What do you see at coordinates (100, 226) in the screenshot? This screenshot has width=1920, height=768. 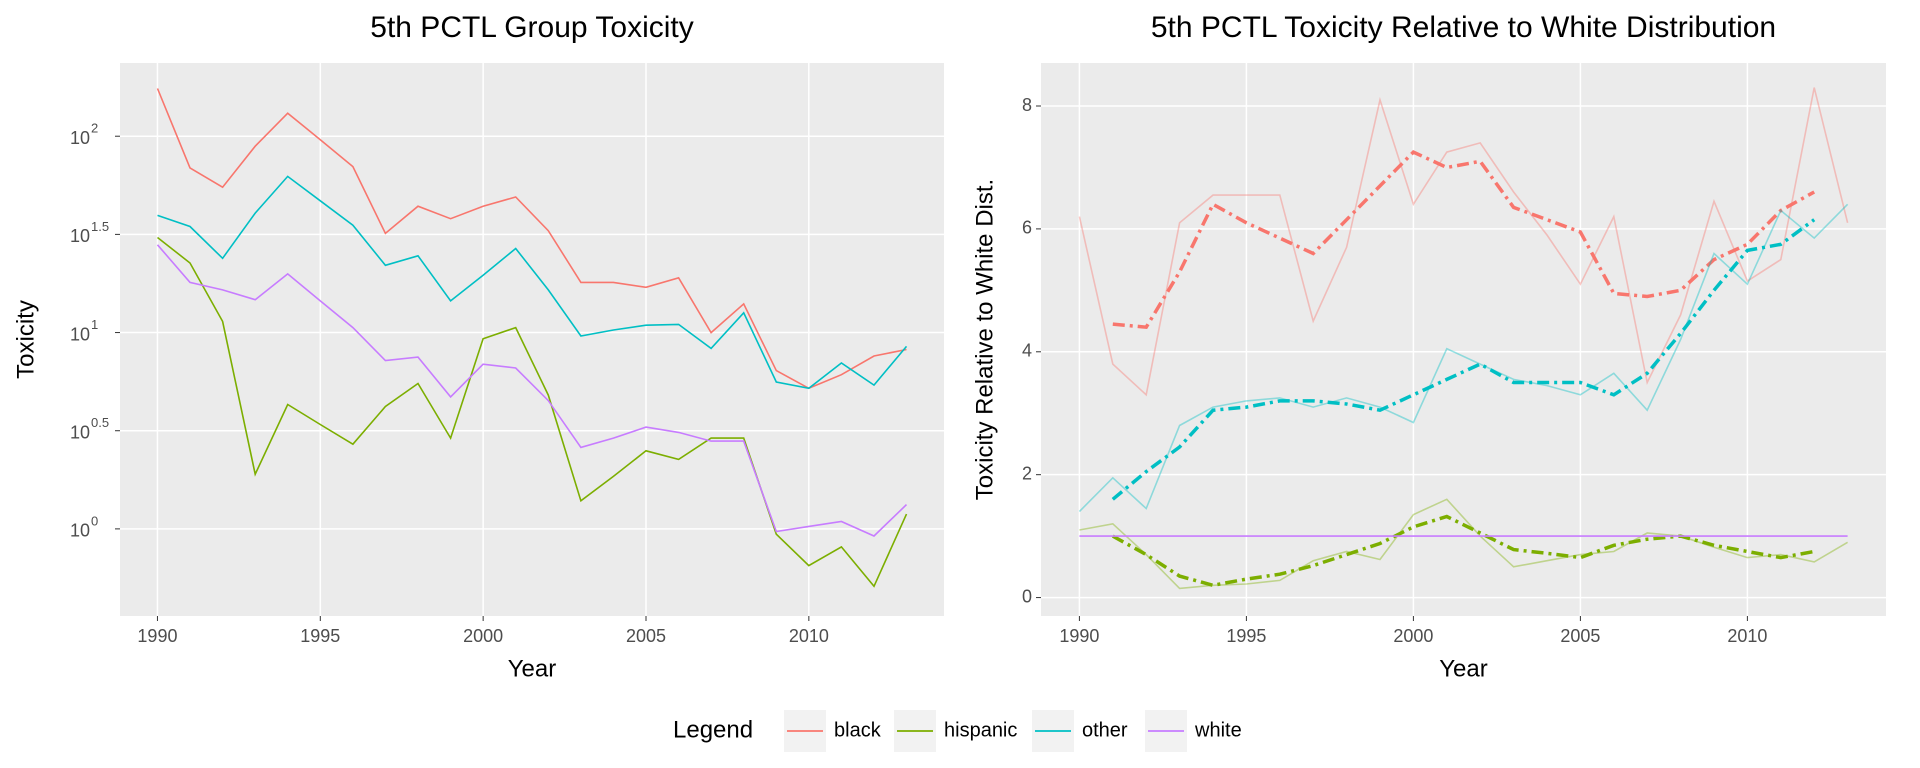 I see `y-tick-exponent: 1.5` at bounding box center [100, 226].